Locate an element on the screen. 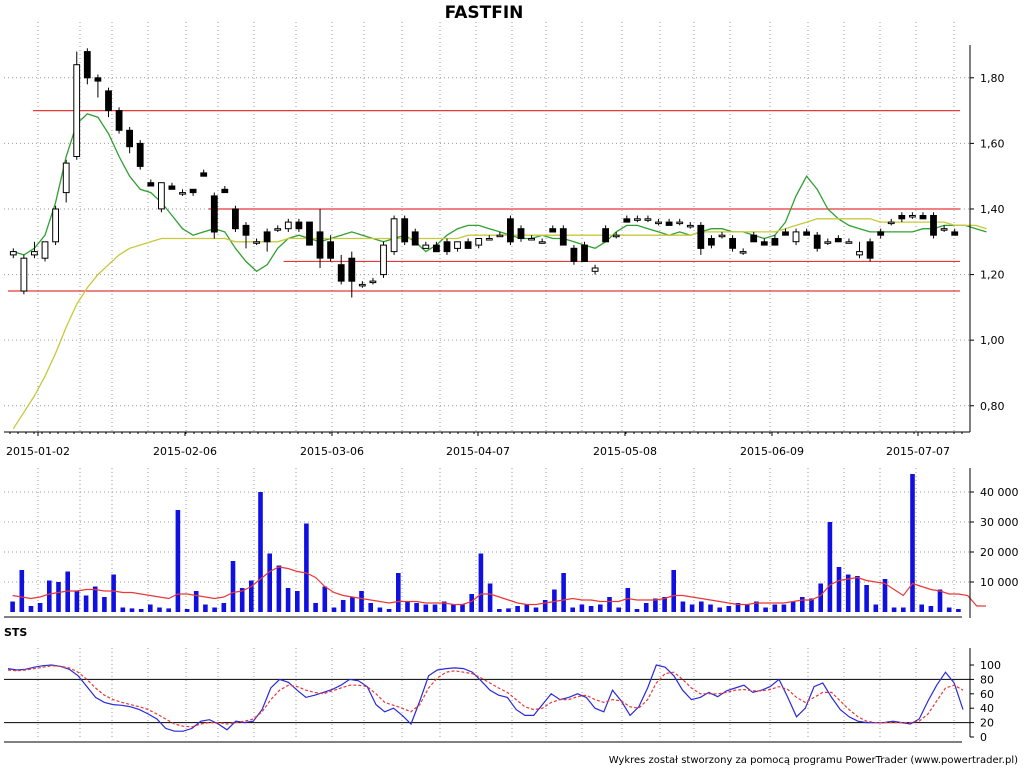  price-x-tick-label: 2015-01-02 is located at coordinates (38, 451).